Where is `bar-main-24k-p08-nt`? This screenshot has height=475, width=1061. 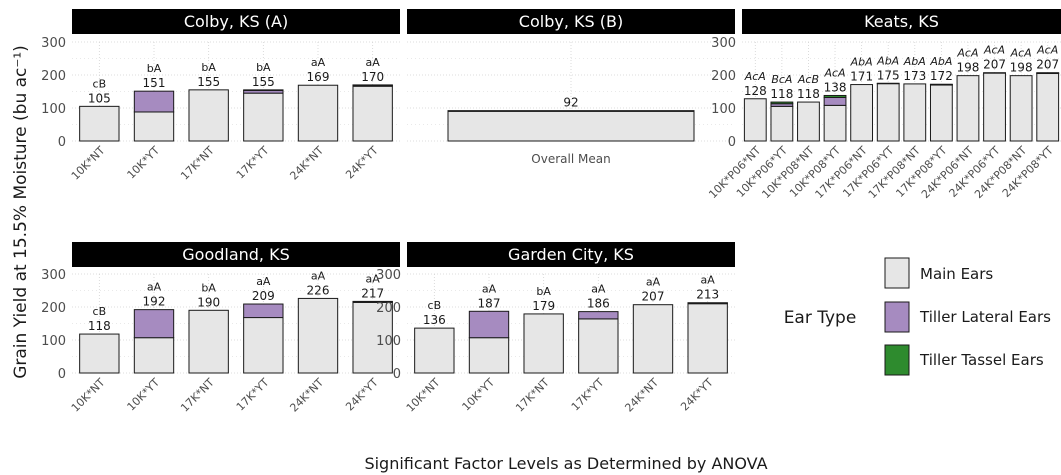
bar-main-24k-p08-nt is located at coordinates (1021, 108).